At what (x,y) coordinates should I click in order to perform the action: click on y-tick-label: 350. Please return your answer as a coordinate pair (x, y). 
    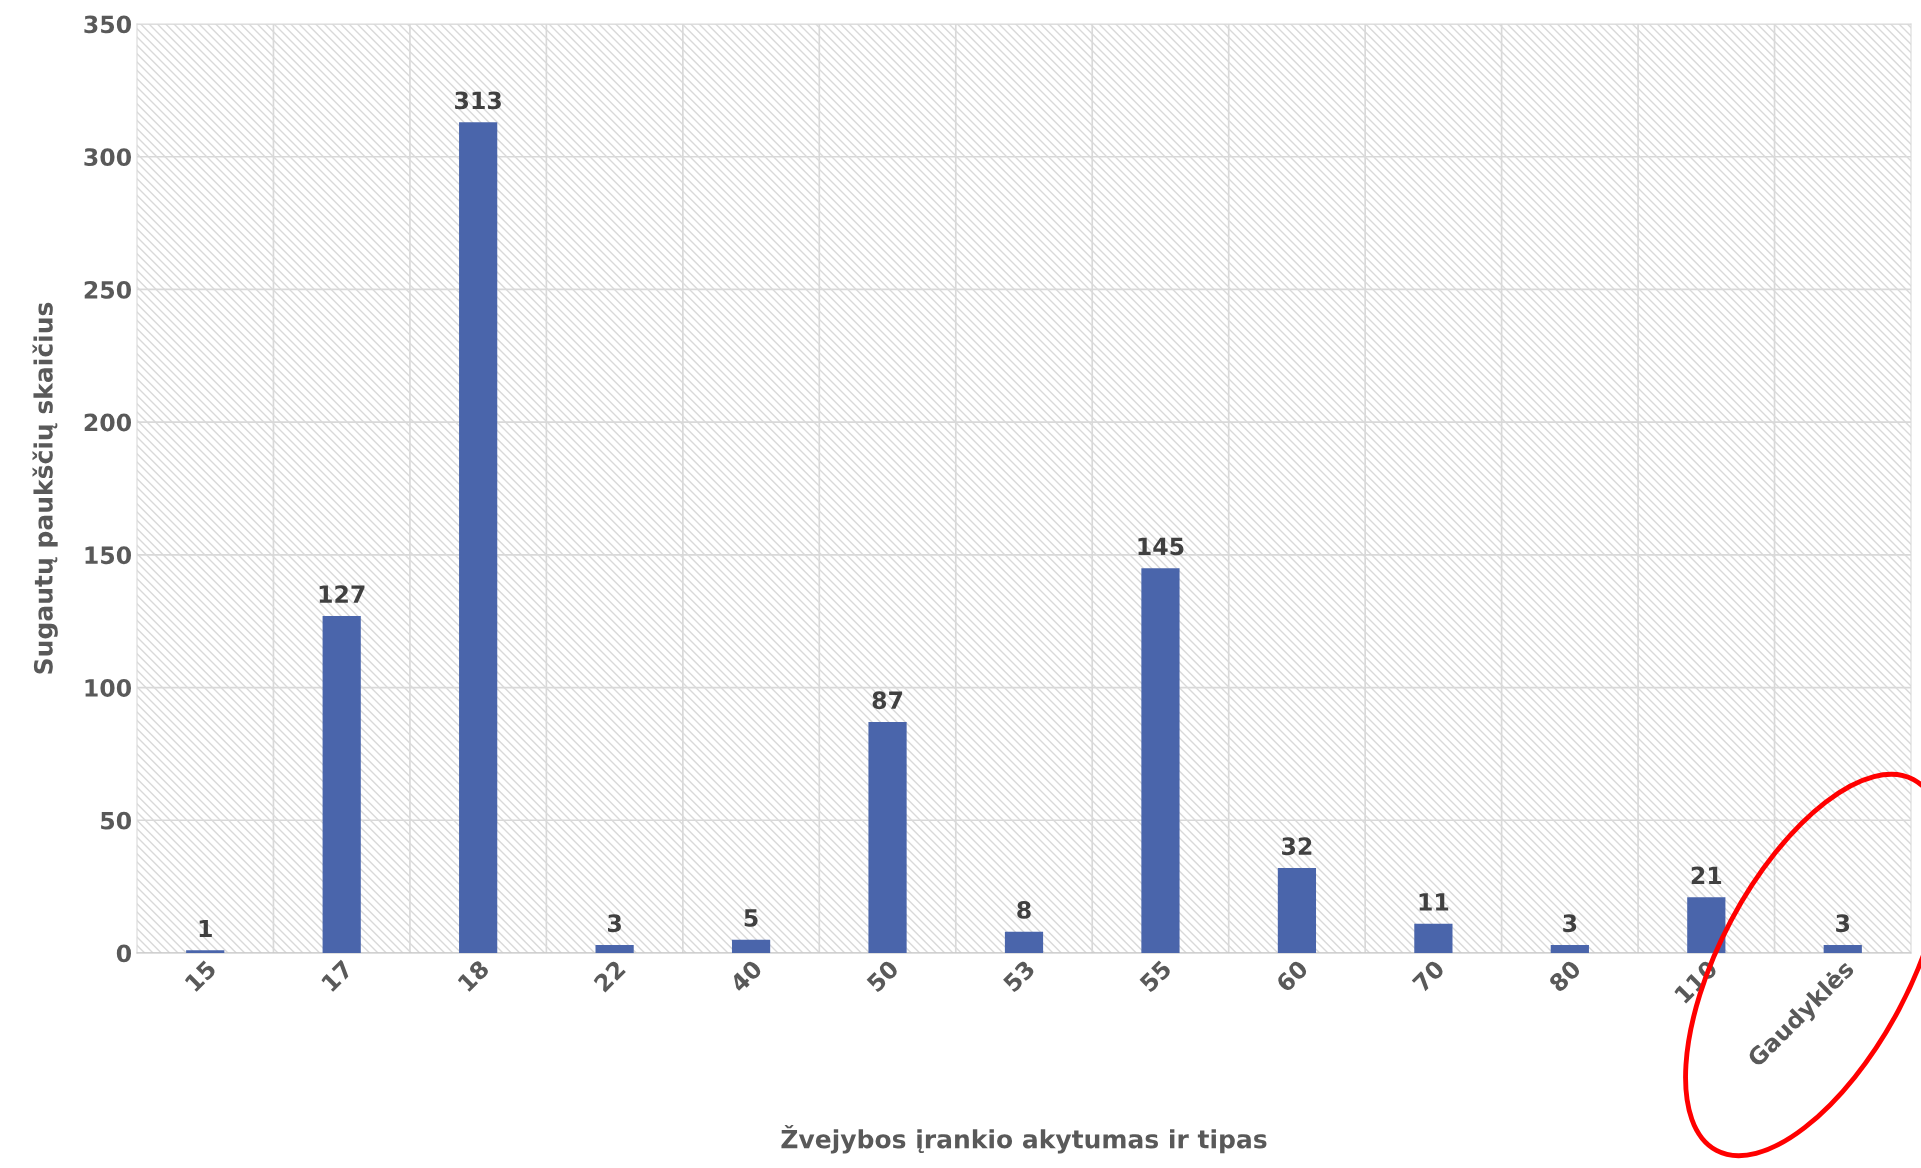
    Looking at the image, I should click on (108, 24).